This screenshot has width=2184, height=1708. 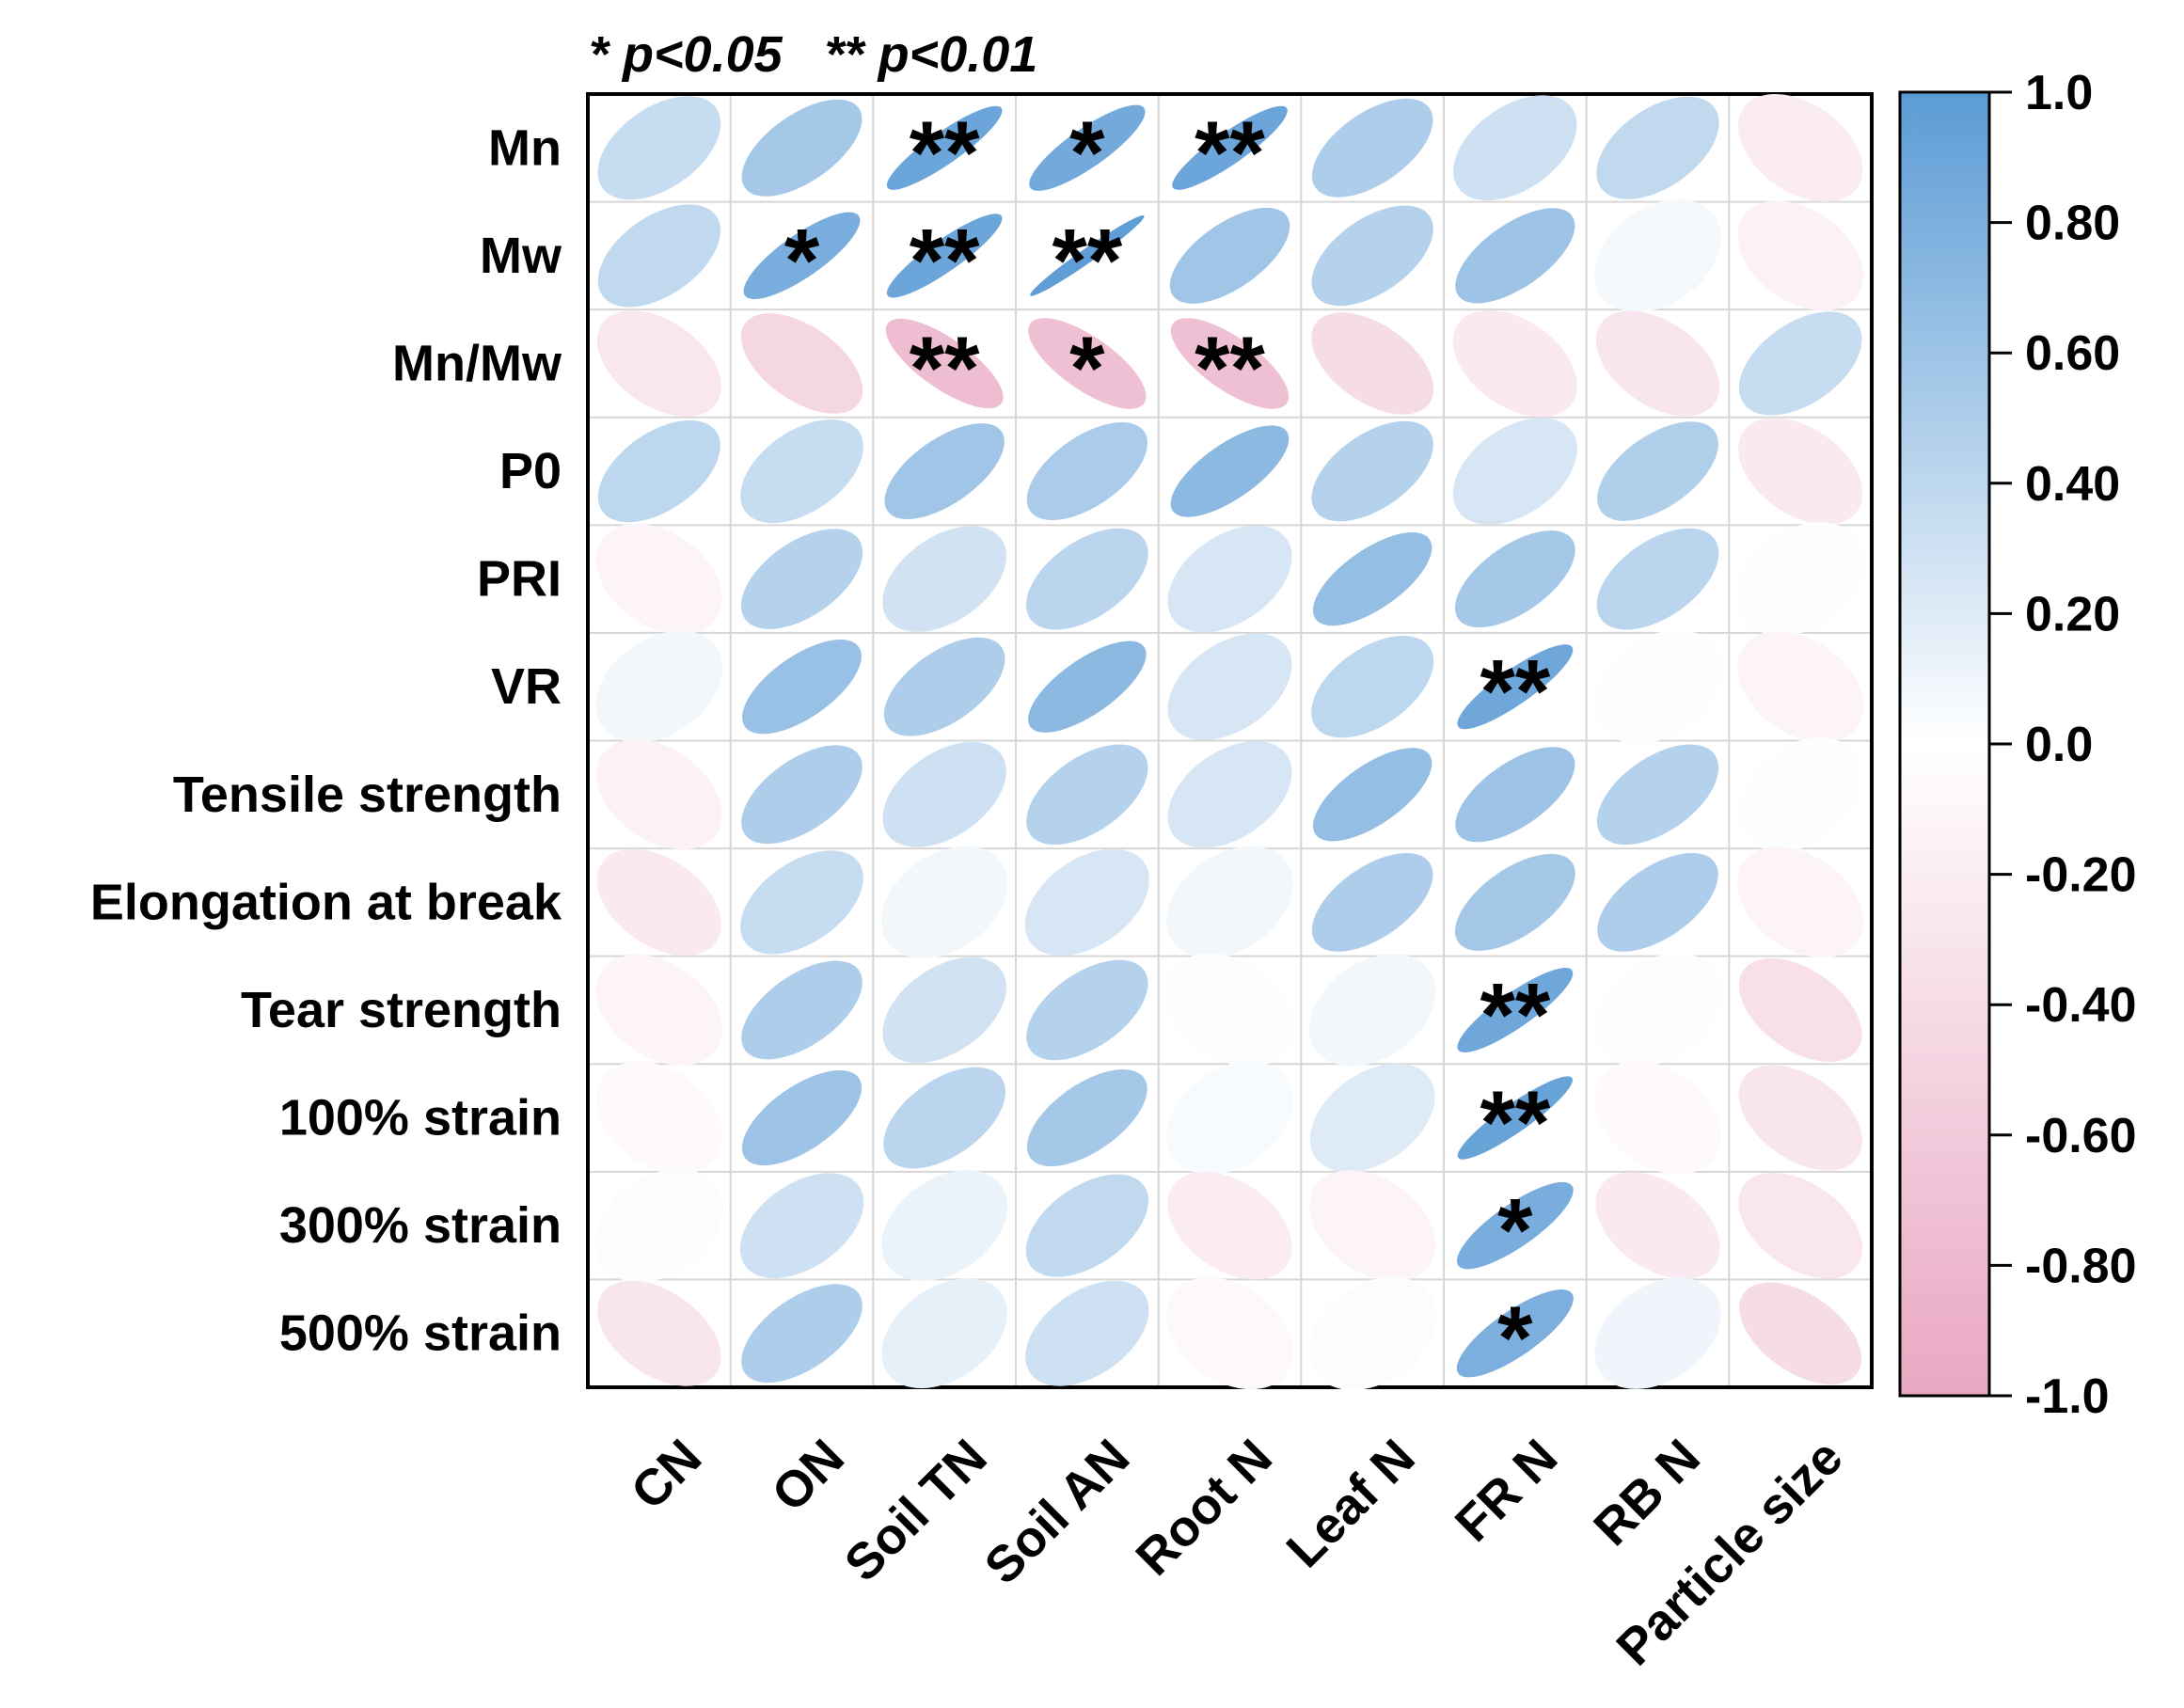 I want to click on cell-ellipse-pri-soil-an, so click(x=1086, y=579).